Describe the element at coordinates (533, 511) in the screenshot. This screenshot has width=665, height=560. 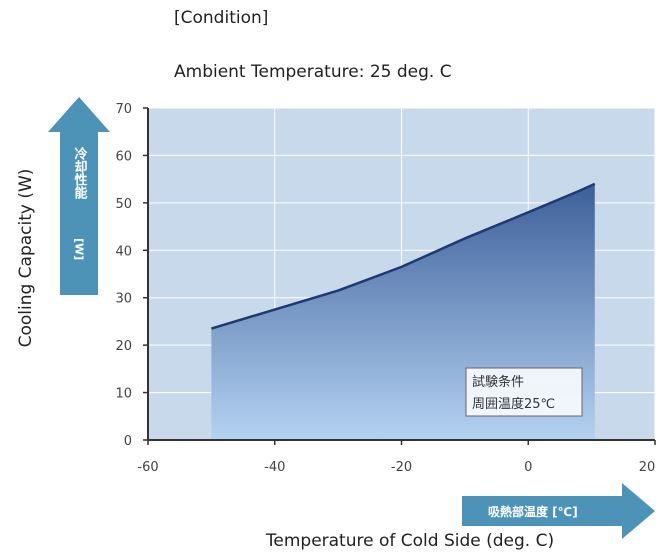
I see `x-arrow-label: 吸熱部温度 [℃]` at that location.